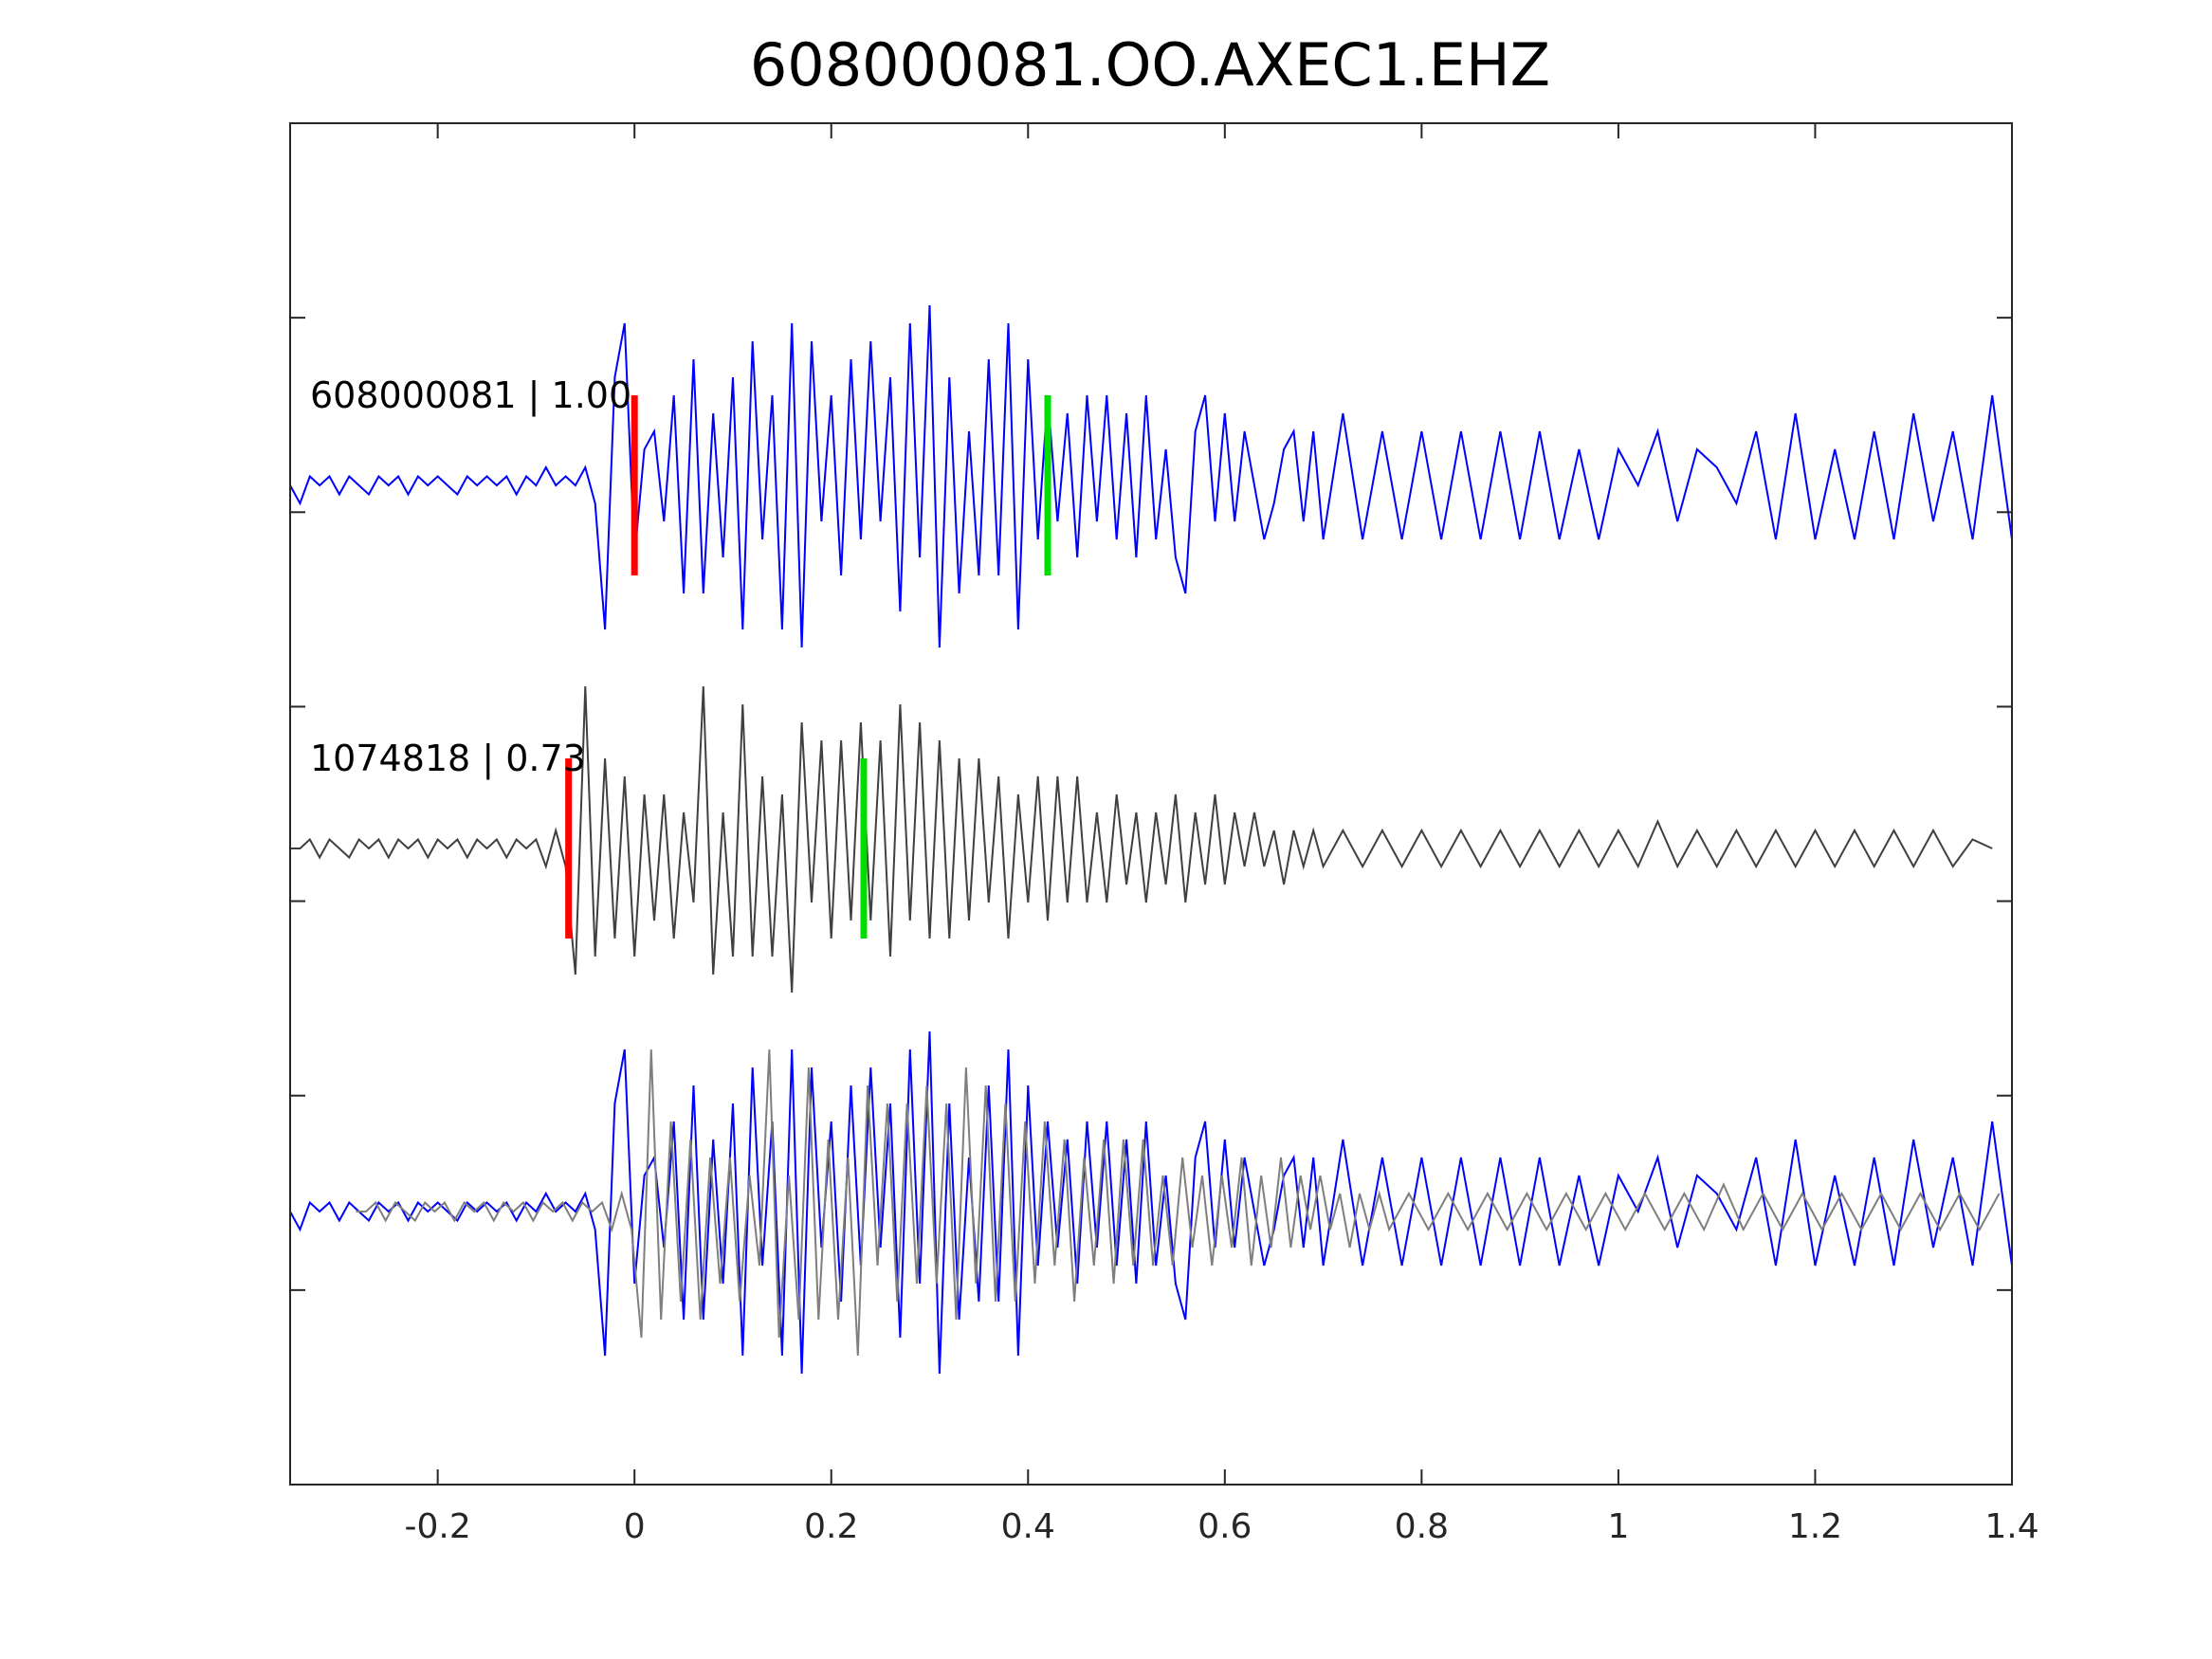 The height and width of the screenshot is (1659, 2212). What do you see at coordinates (1028, 1526) in the screenshot?
I see `x-tick-label: 0.4` at bounding box center [1028, 1526].